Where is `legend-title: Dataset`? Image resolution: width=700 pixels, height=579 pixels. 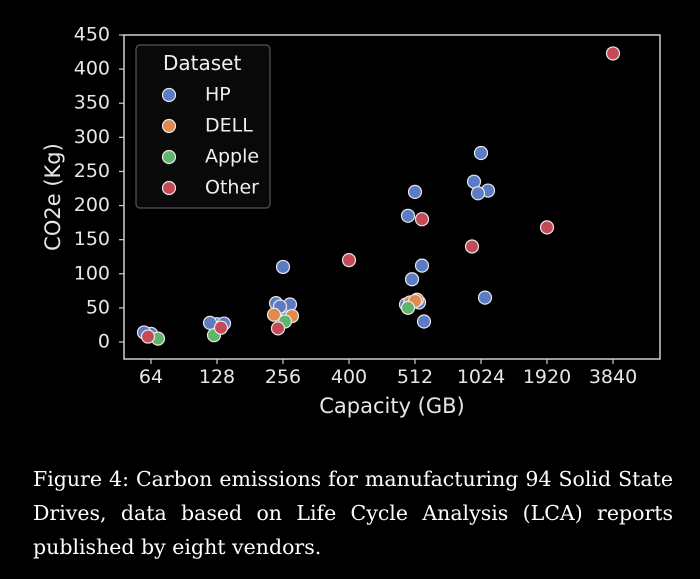
legend-title: Dataset is located at coordinates (202, 63).